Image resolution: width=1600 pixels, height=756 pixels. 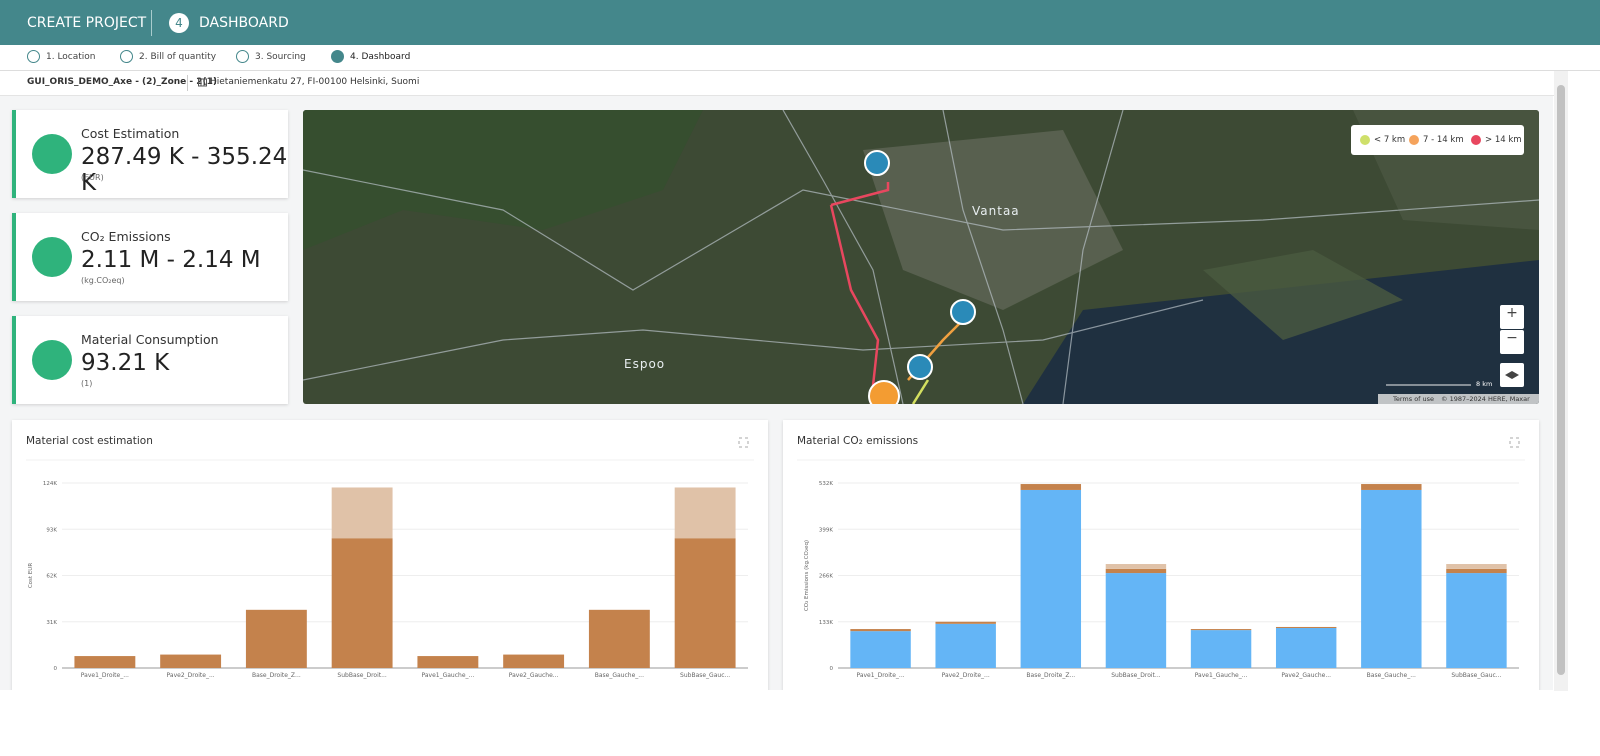 What do you see at coordinates (1414, 399) in the screenshot?
I see `terms-link: Terms of use` at bounding box center [1414, 399].